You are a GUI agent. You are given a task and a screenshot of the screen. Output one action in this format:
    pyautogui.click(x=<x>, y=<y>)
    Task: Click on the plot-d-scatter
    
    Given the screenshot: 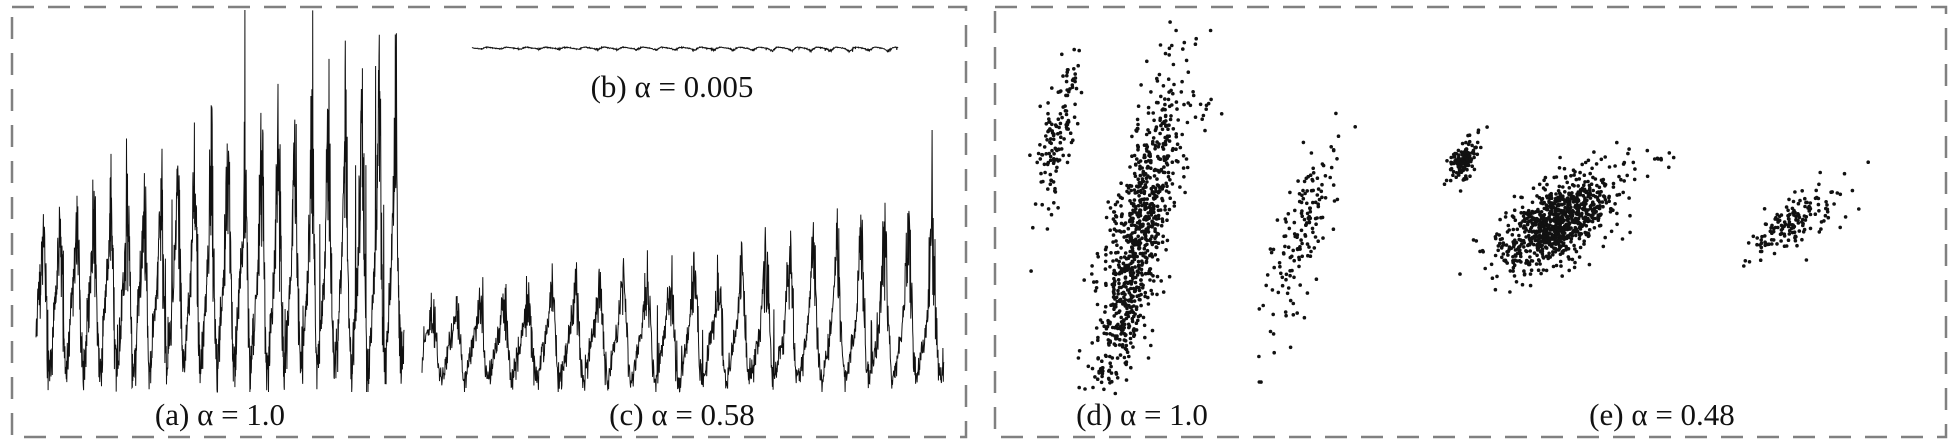 What is the action you would take?
    pyautogui.click(x=1192, y=208)
    